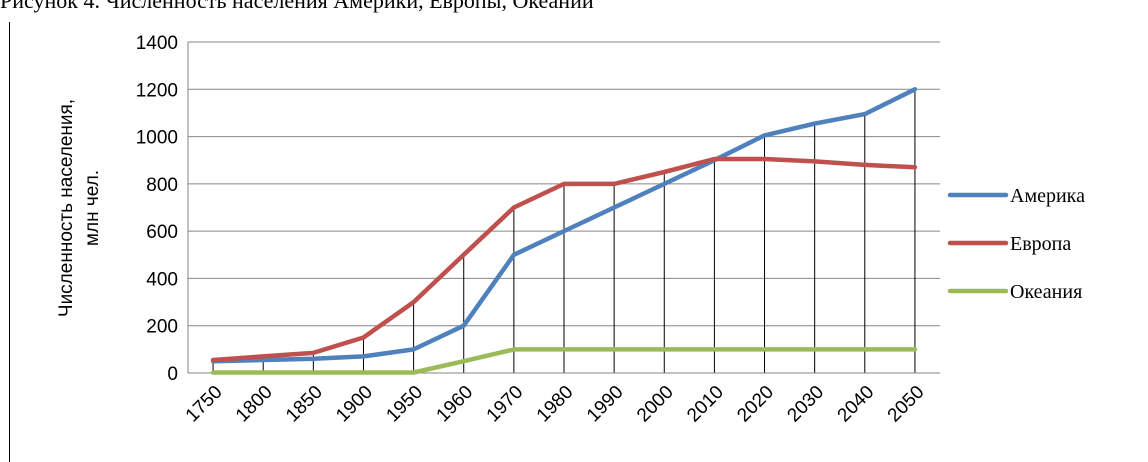  I want to click on x-tick-1980: 1980, so click(555, 404).